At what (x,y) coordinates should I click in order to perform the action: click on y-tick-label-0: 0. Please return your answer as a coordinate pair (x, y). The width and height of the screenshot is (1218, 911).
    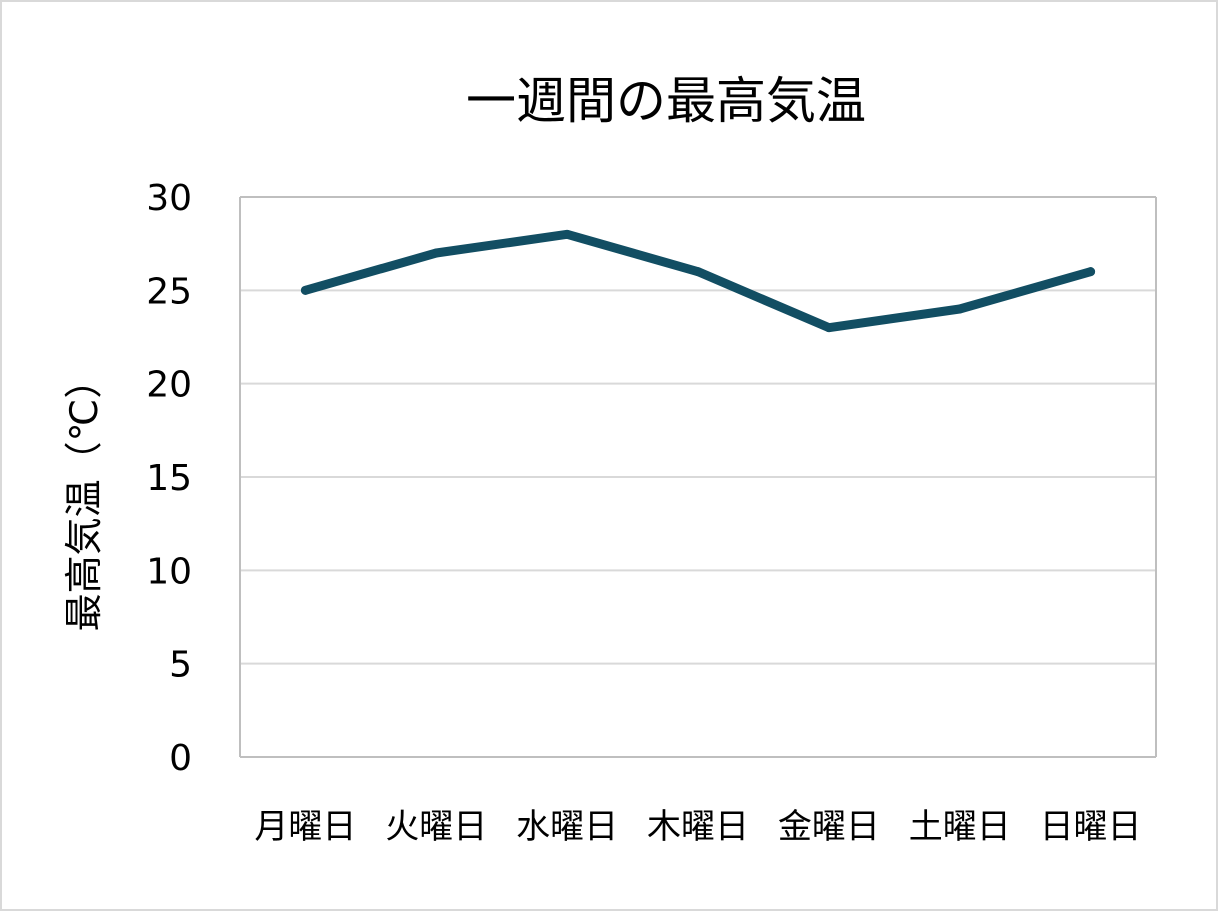
    Looking at the image, I should click on (180, 758).